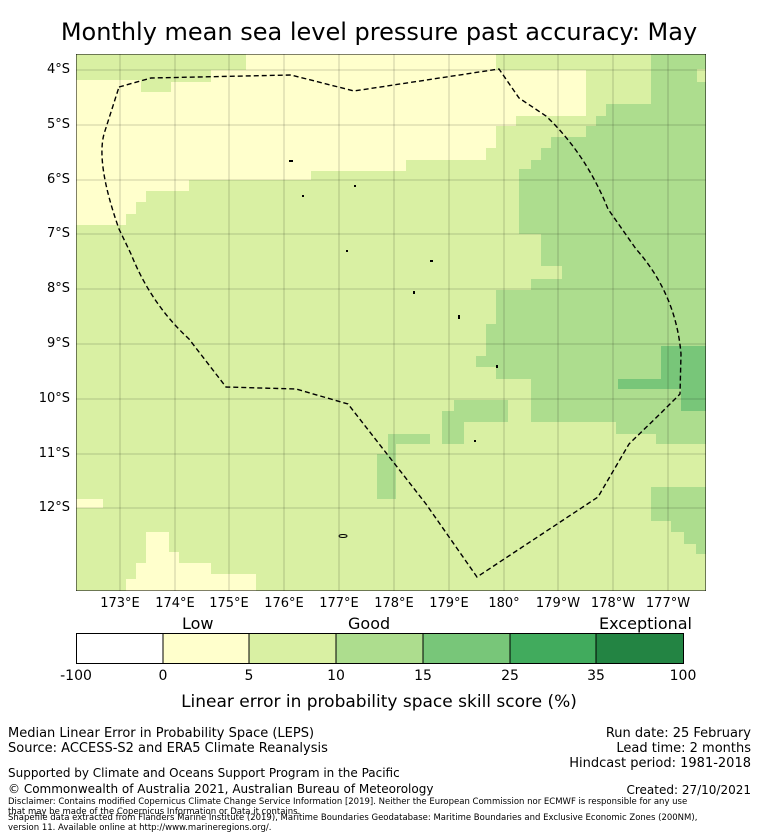  I want to click on colorbar-swatch-exceptional, so click(639, 648).